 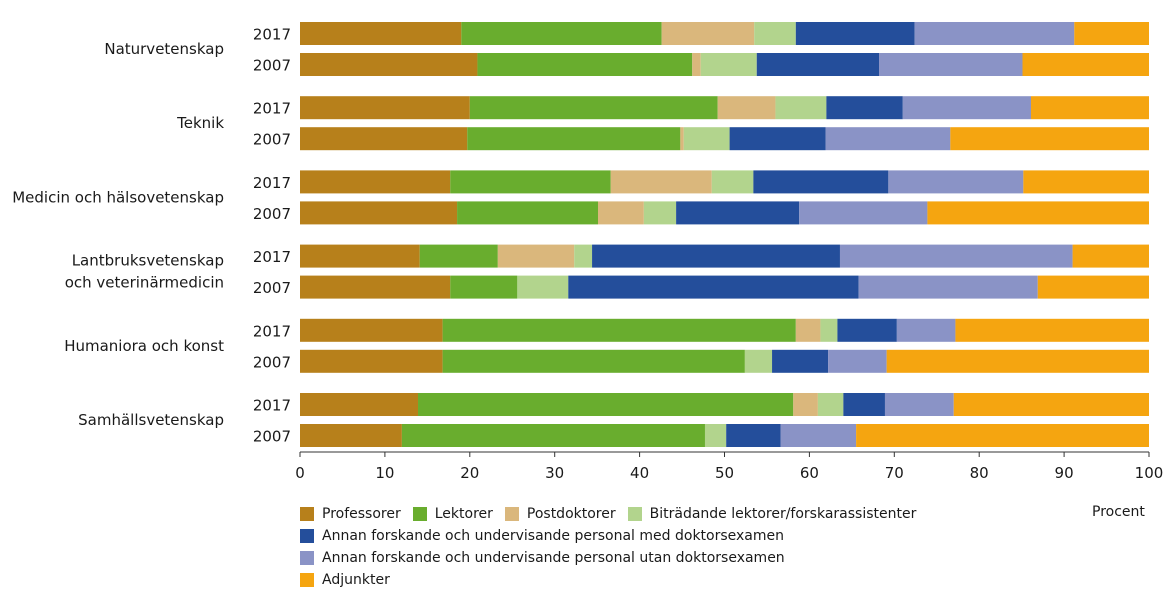 I want to click on x-axis-unit-label: Procent, so click(x=1118, y=512).